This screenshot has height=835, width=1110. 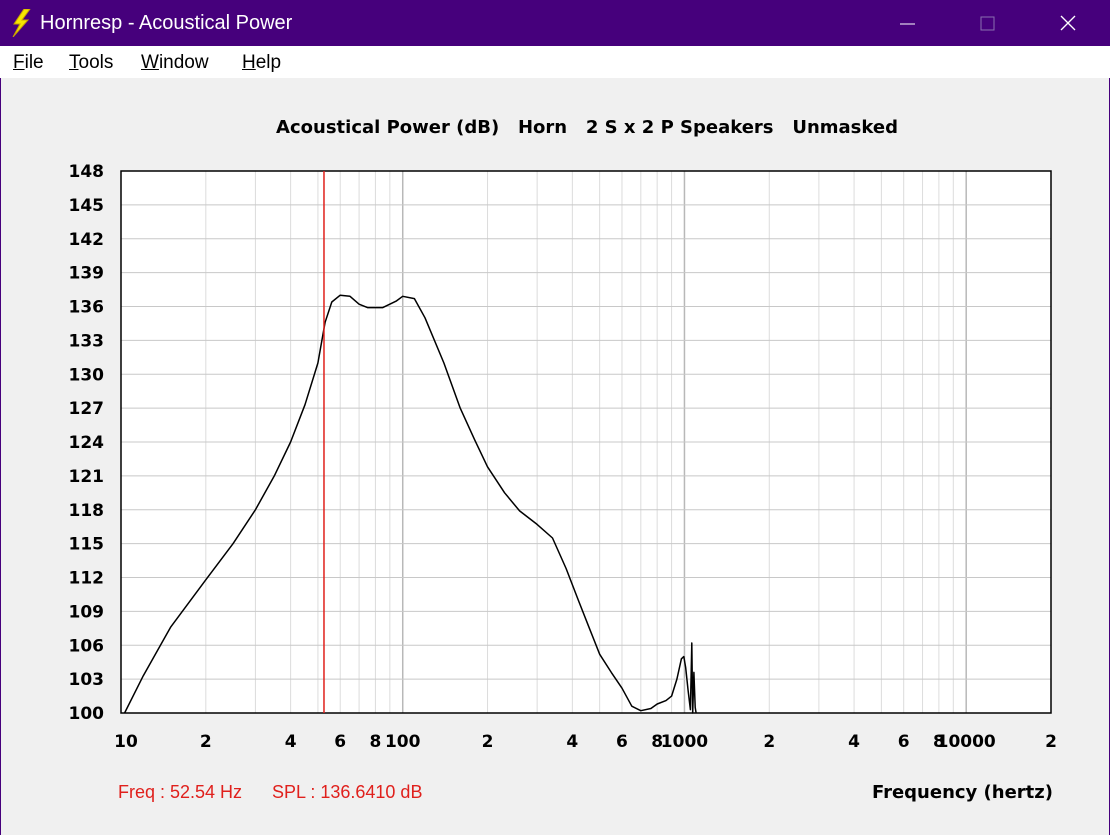 What do you see at coordinates (87, 477) in the screenshot?
I see `y-tick-label: 121` at bounding box center [87, 477].